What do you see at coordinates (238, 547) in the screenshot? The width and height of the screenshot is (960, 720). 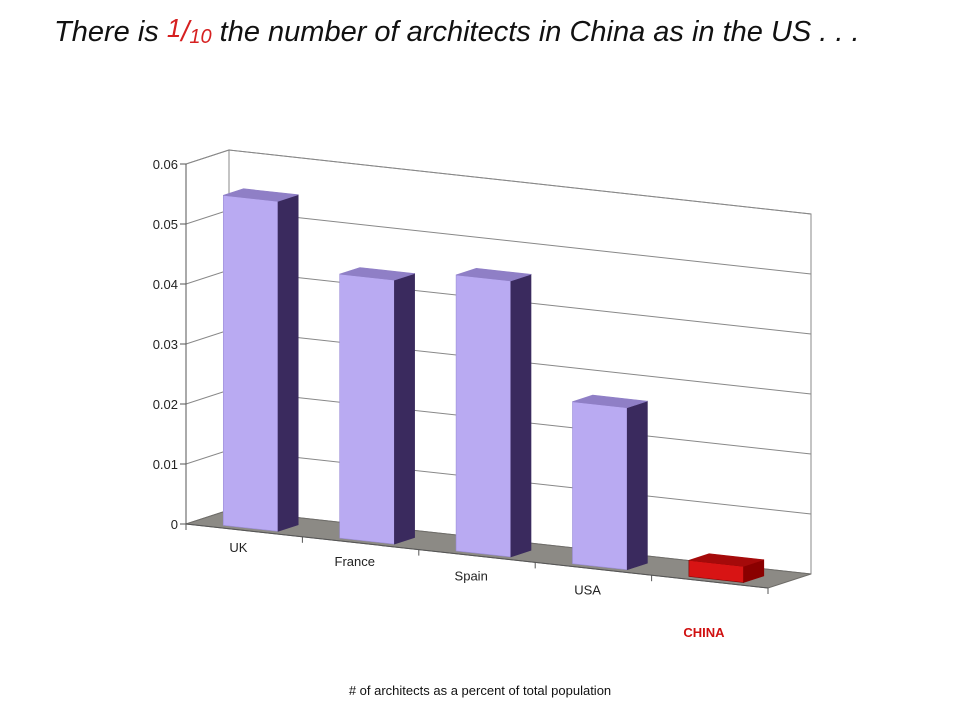 I see `x-tick-label-uk: UK` at bounding box center [238, 547].